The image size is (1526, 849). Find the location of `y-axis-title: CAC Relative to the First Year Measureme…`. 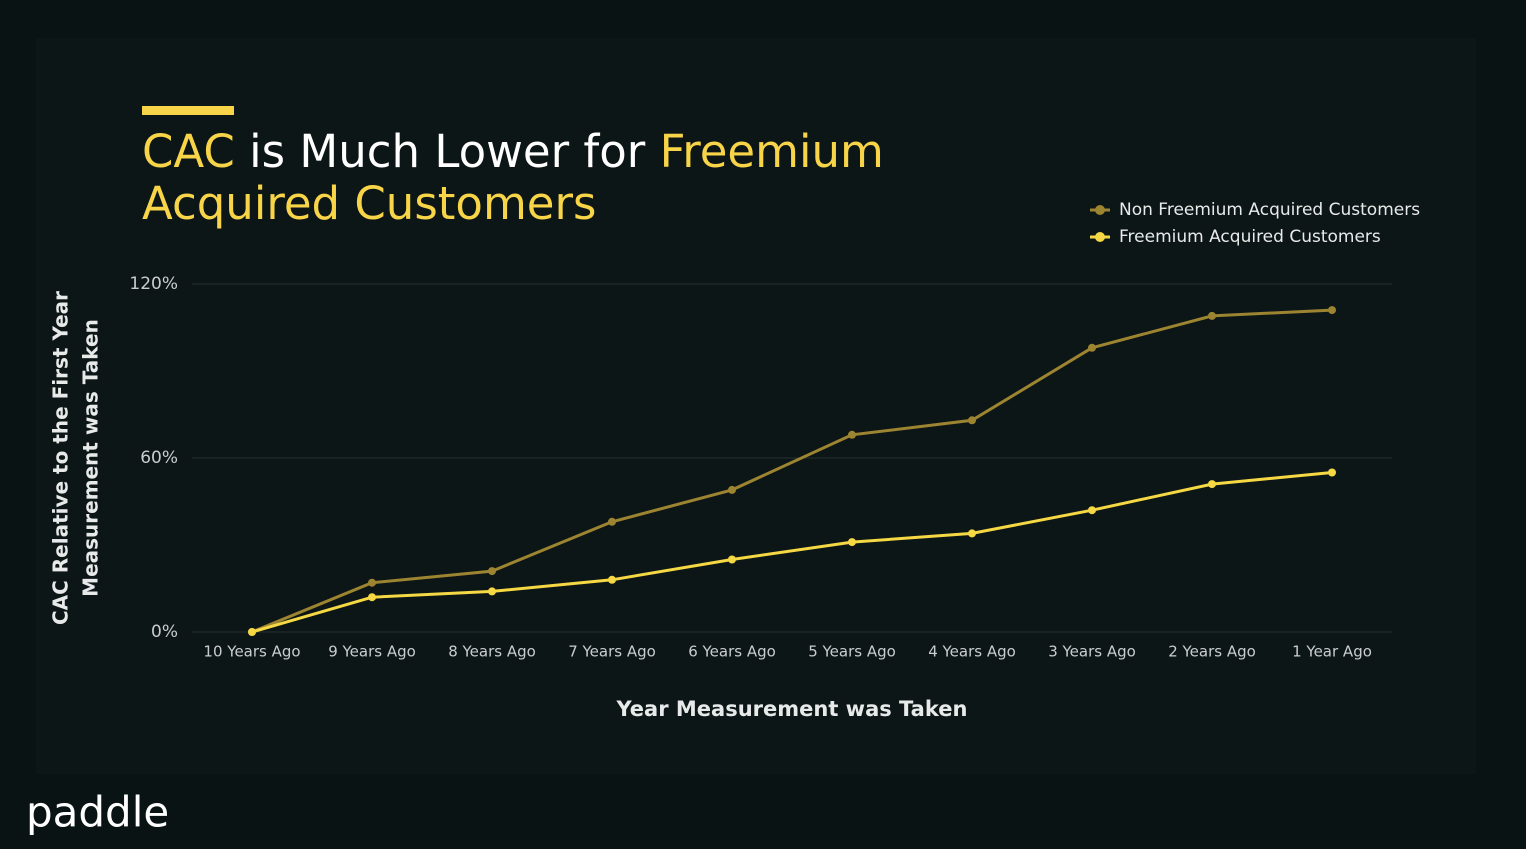

y-axis-title: CAC Relative to the First Year Measureme… is located at coordinates (76, 458).